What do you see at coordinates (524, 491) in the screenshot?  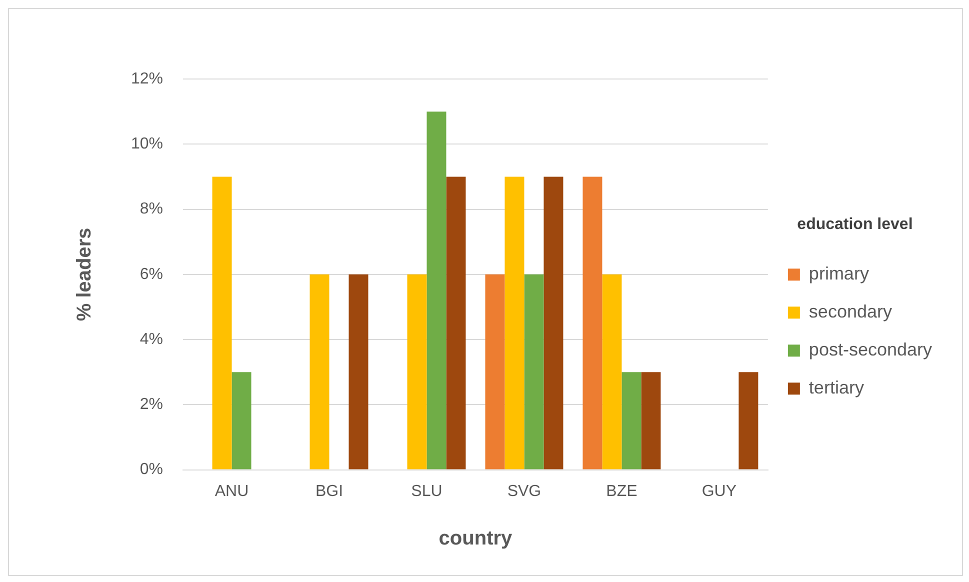 I see `x-tick-label: SVG` at bounding box center [524, 491].